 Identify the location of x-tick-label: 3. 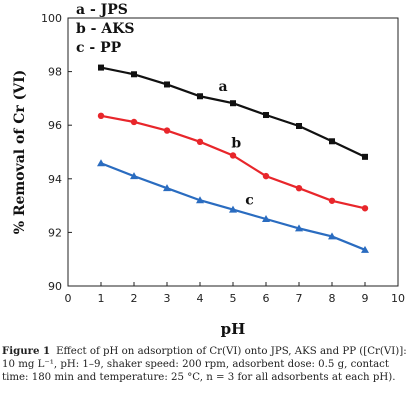
(167, 298).